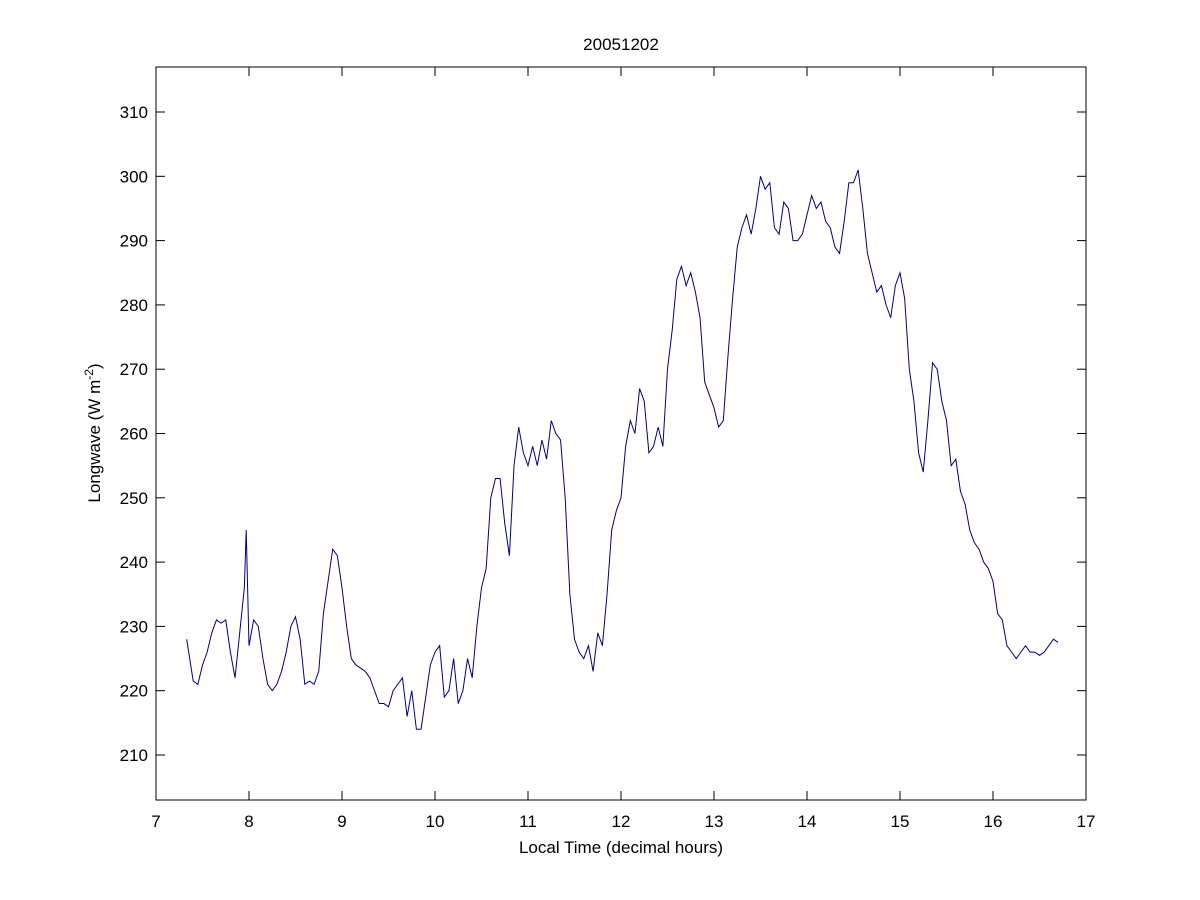 The height and width of the screenshot is (900, 1200). What do you see at coordinates (134, 369) in the screenshot?
I see `y-tick-label: 270` at bounding box center [134, 369].